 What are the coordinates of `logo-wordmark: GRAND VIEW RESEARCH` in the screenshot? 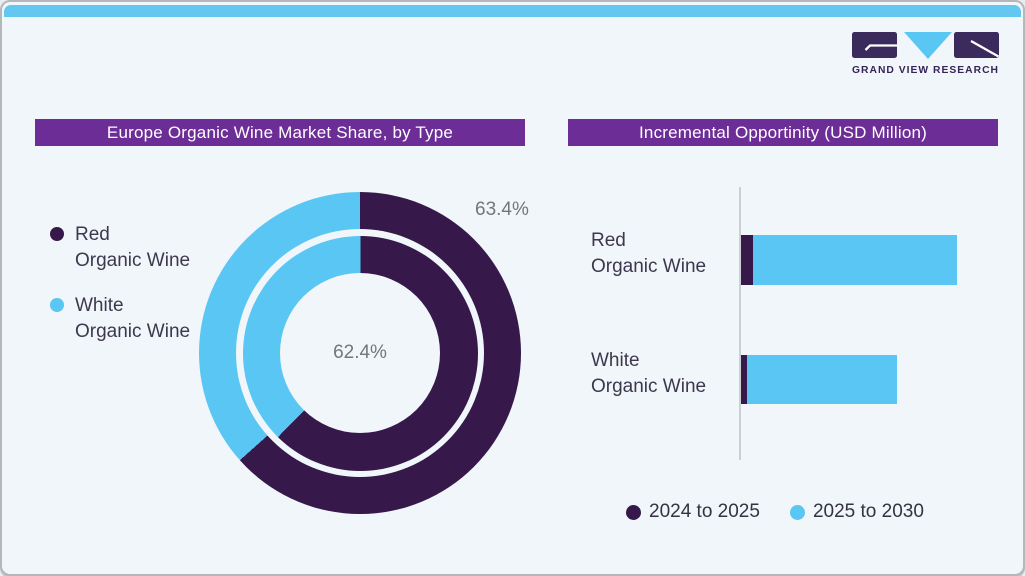 It's located at (925, 70).